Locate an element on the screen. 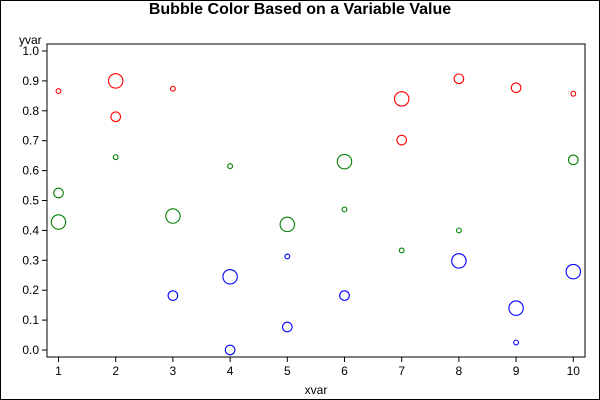 The height and width of the screenshot is (400, 600). x-tick-label: 8 is located at coordinates (459, 371).